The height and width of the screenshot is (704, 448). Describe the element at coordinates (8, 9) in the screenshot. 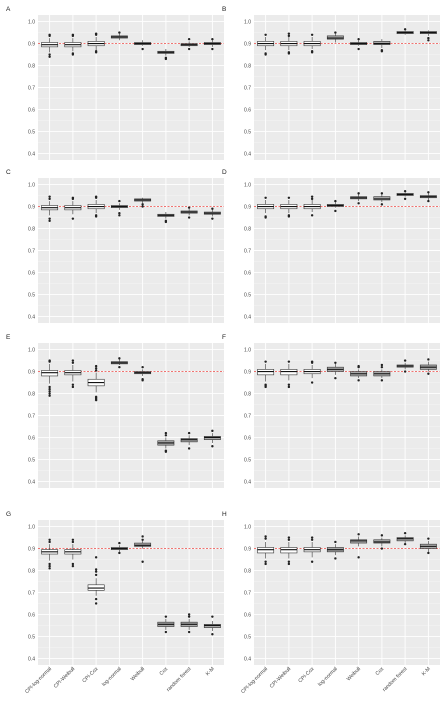

I see `panel-label: A` at that location.